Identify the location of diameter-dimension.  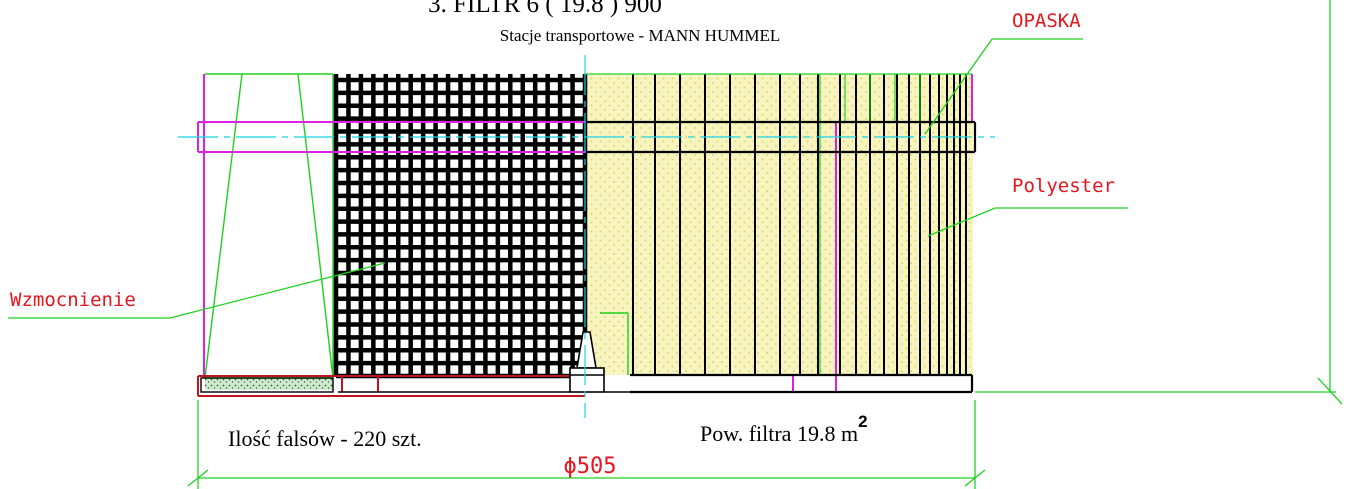
(586, 444).